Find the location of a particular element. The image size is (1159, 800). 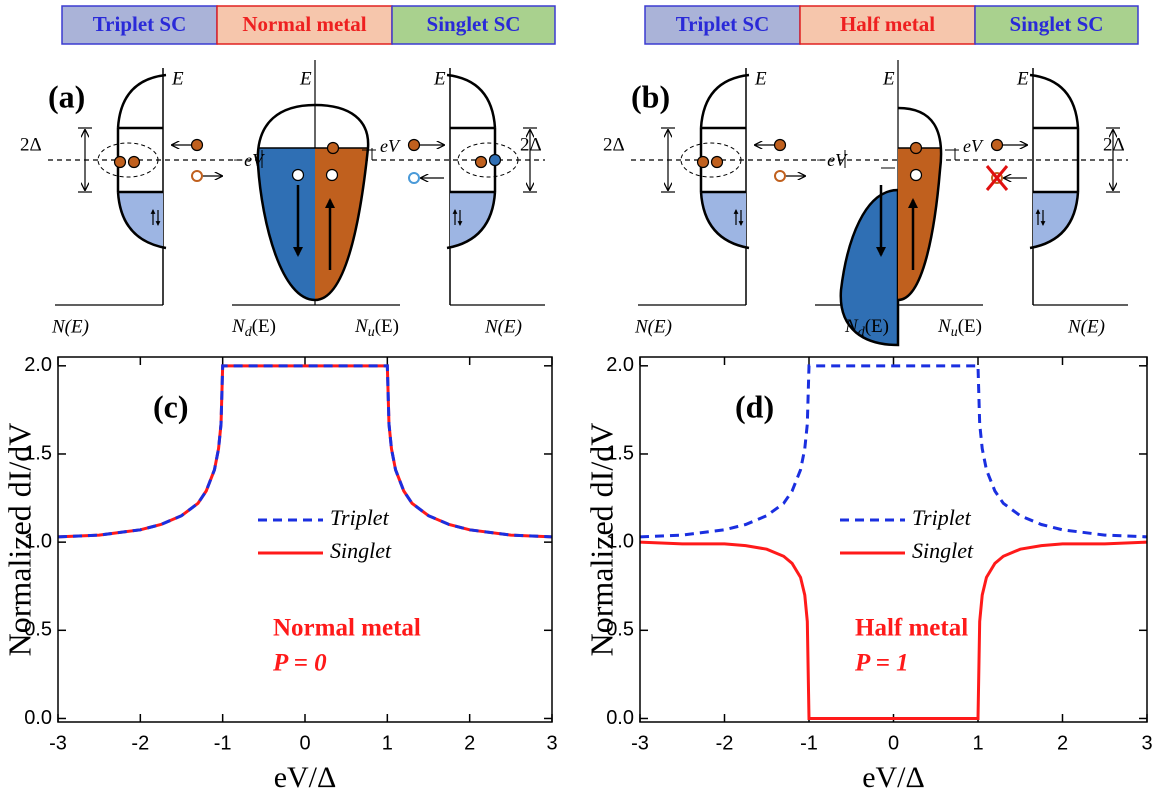

panel-label: (d) is located at coordinates (754, 406).